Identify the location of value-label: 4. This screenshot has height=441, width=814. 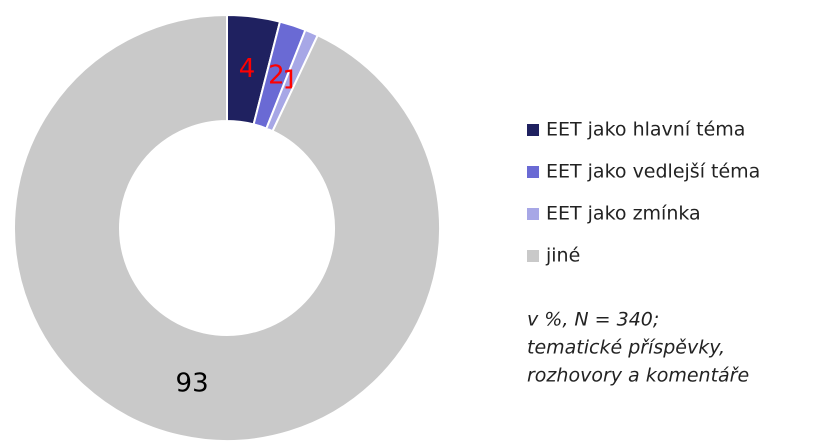
(247, 69).